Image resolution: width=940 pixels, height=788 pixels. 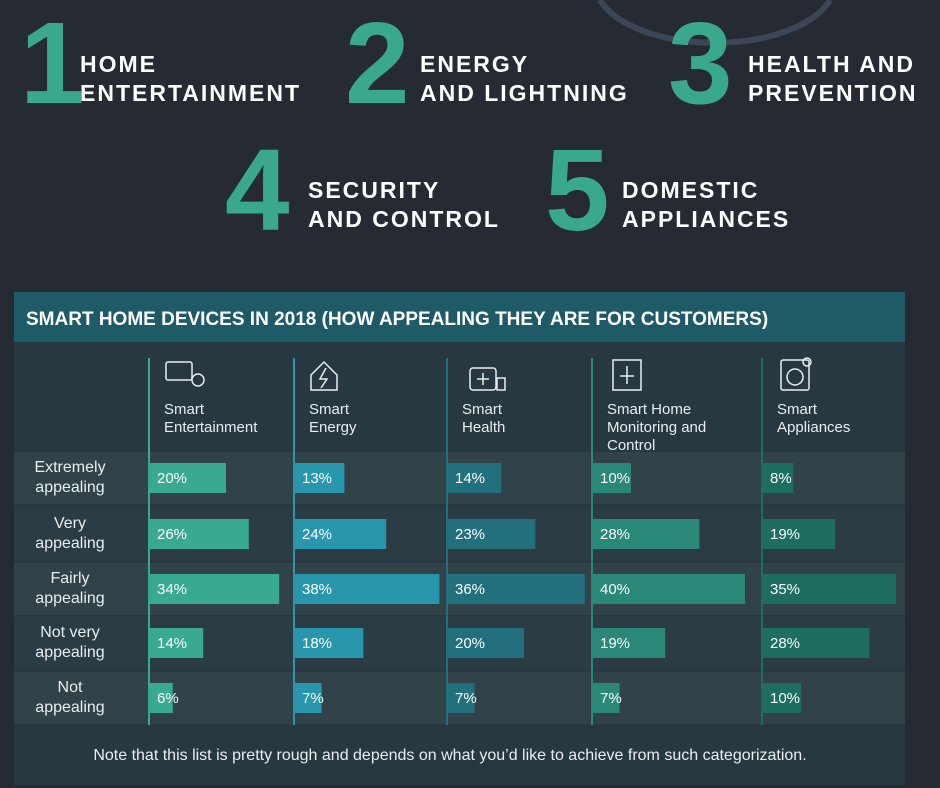 What do you see at coordinates (172, 589) in the screenshot?
I see `value-label: 34%` at bounding box center [172, 589].